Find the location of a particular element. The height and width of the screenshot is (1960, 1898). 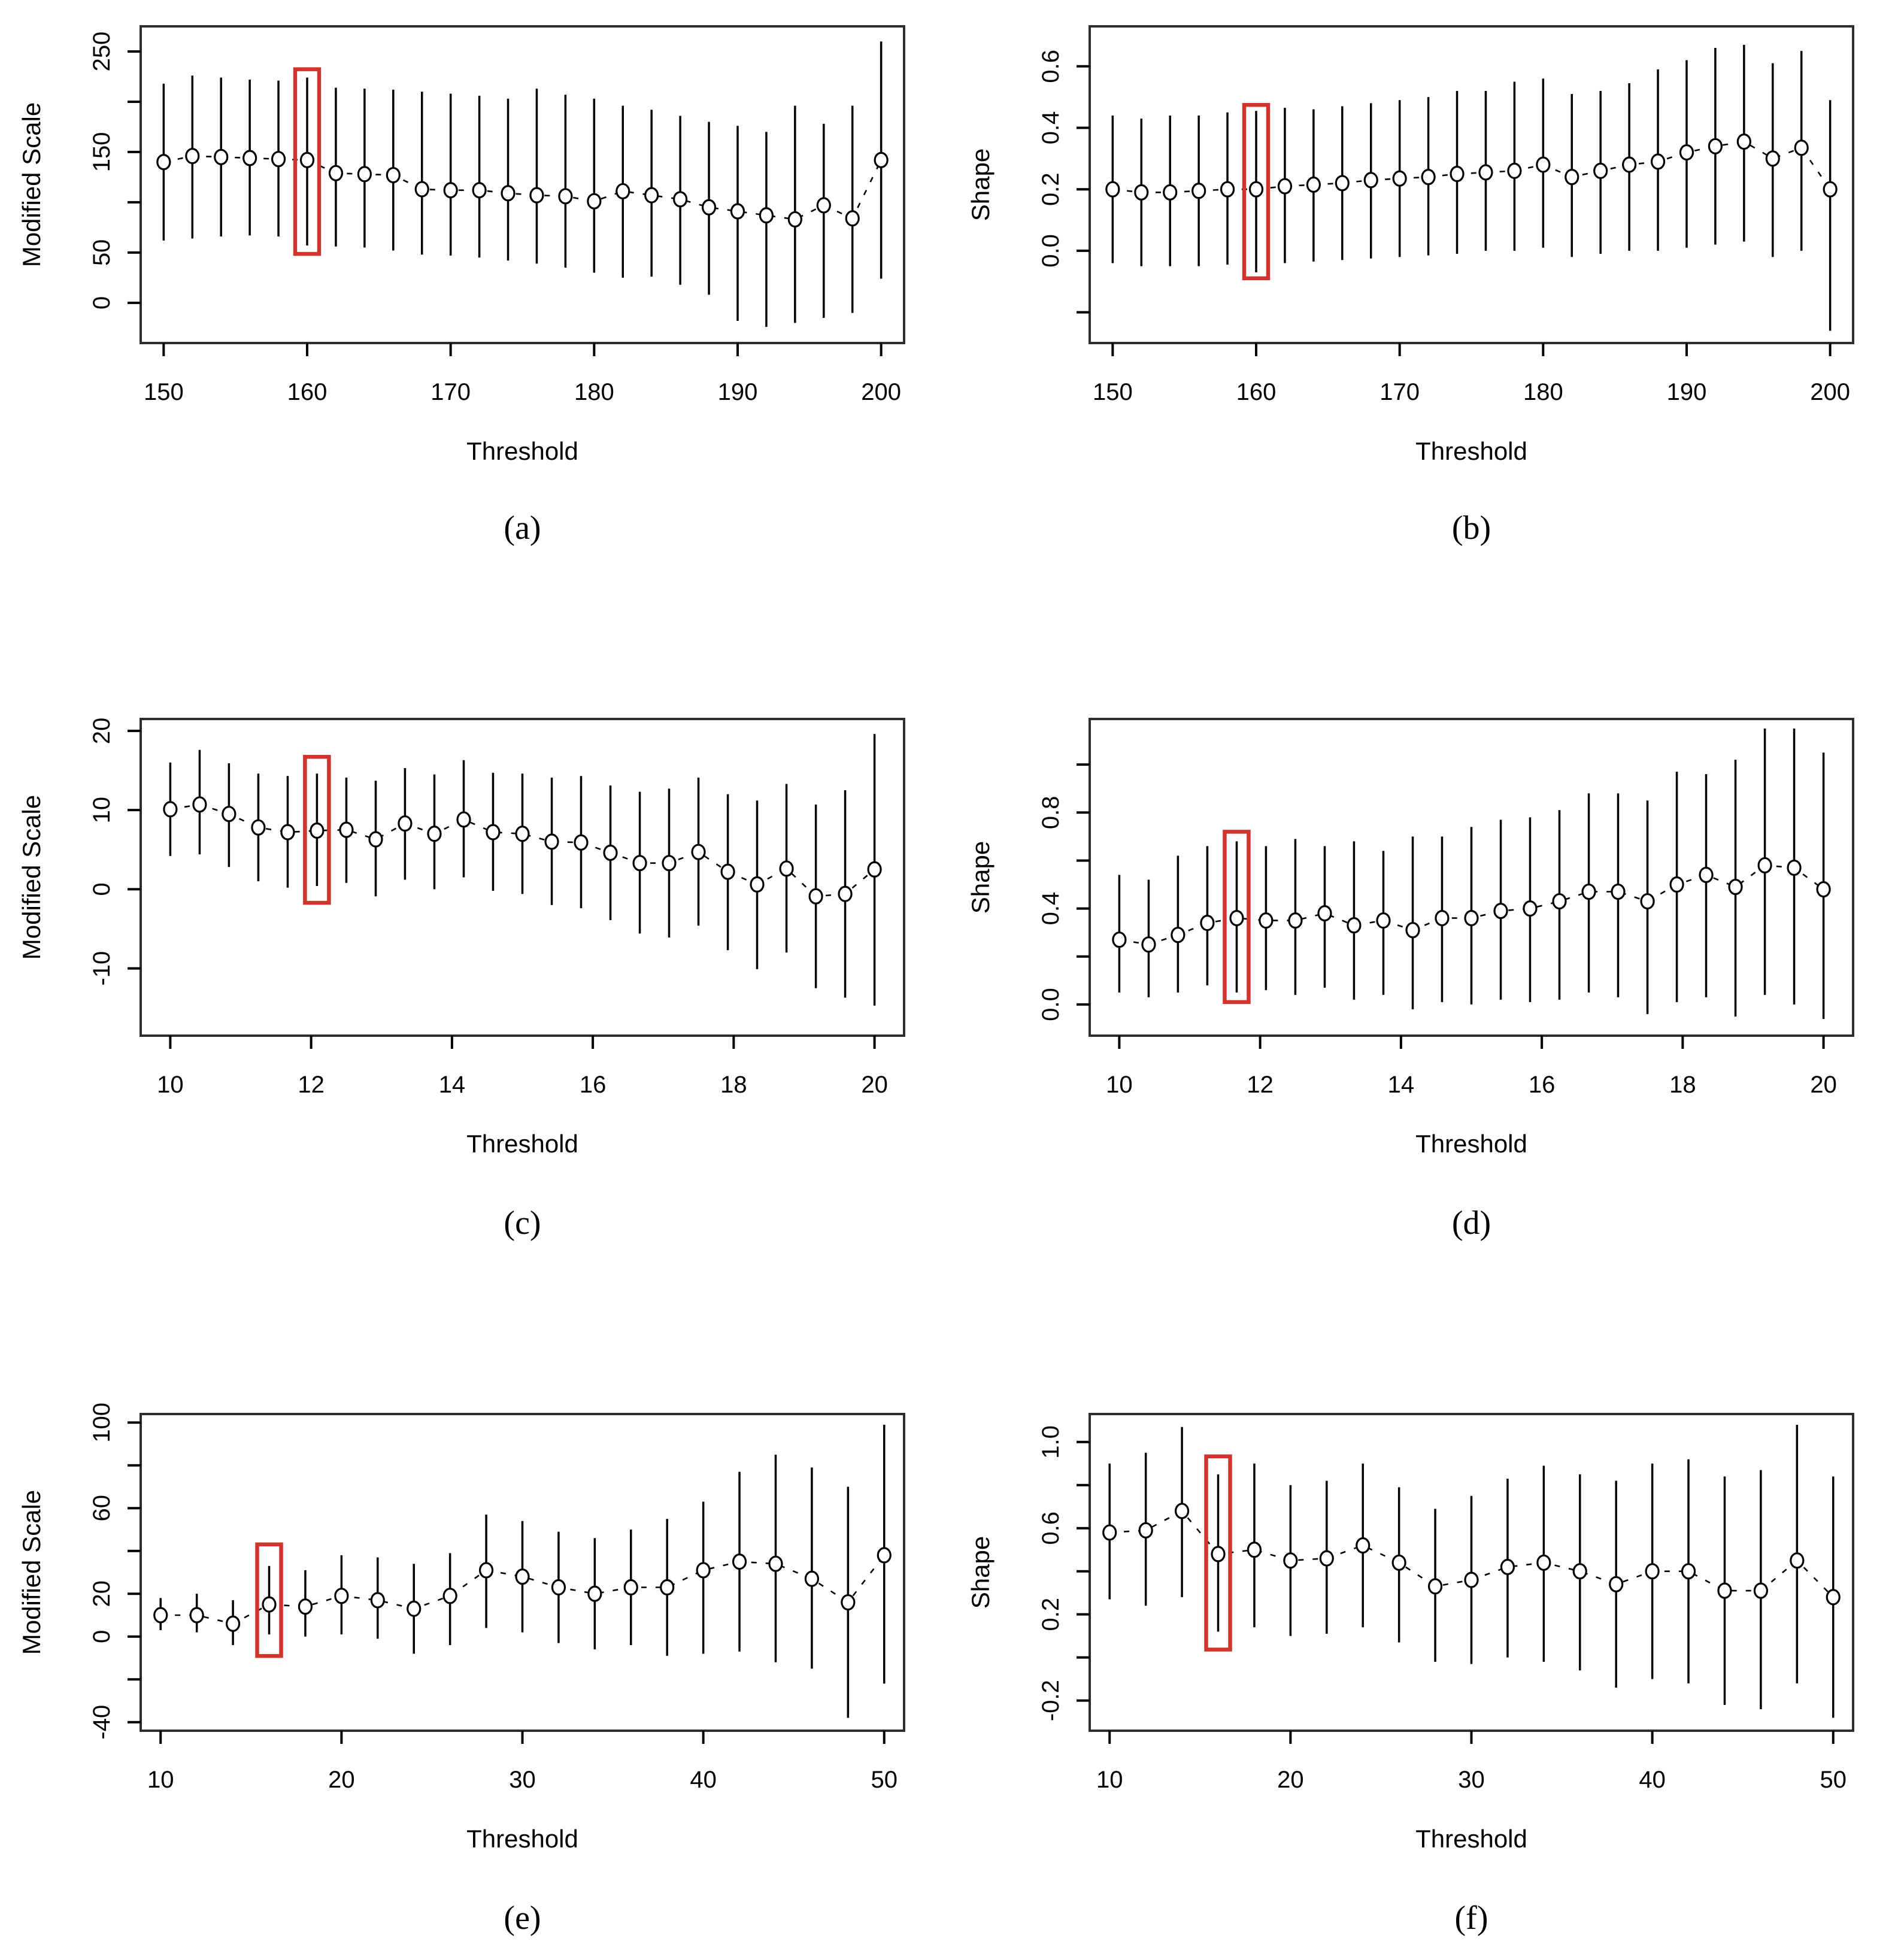

y-tick-label: 0.6 is located at coordinates (1051, 66).